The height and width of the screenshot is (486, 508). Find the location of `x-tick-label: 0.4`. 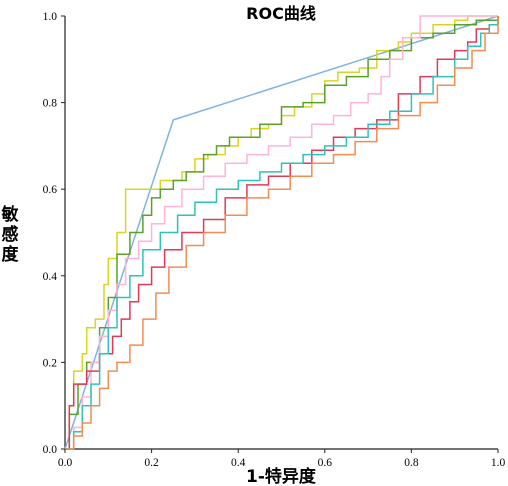

x-tick-label: 0.4 is located at coordinates (238, 463).